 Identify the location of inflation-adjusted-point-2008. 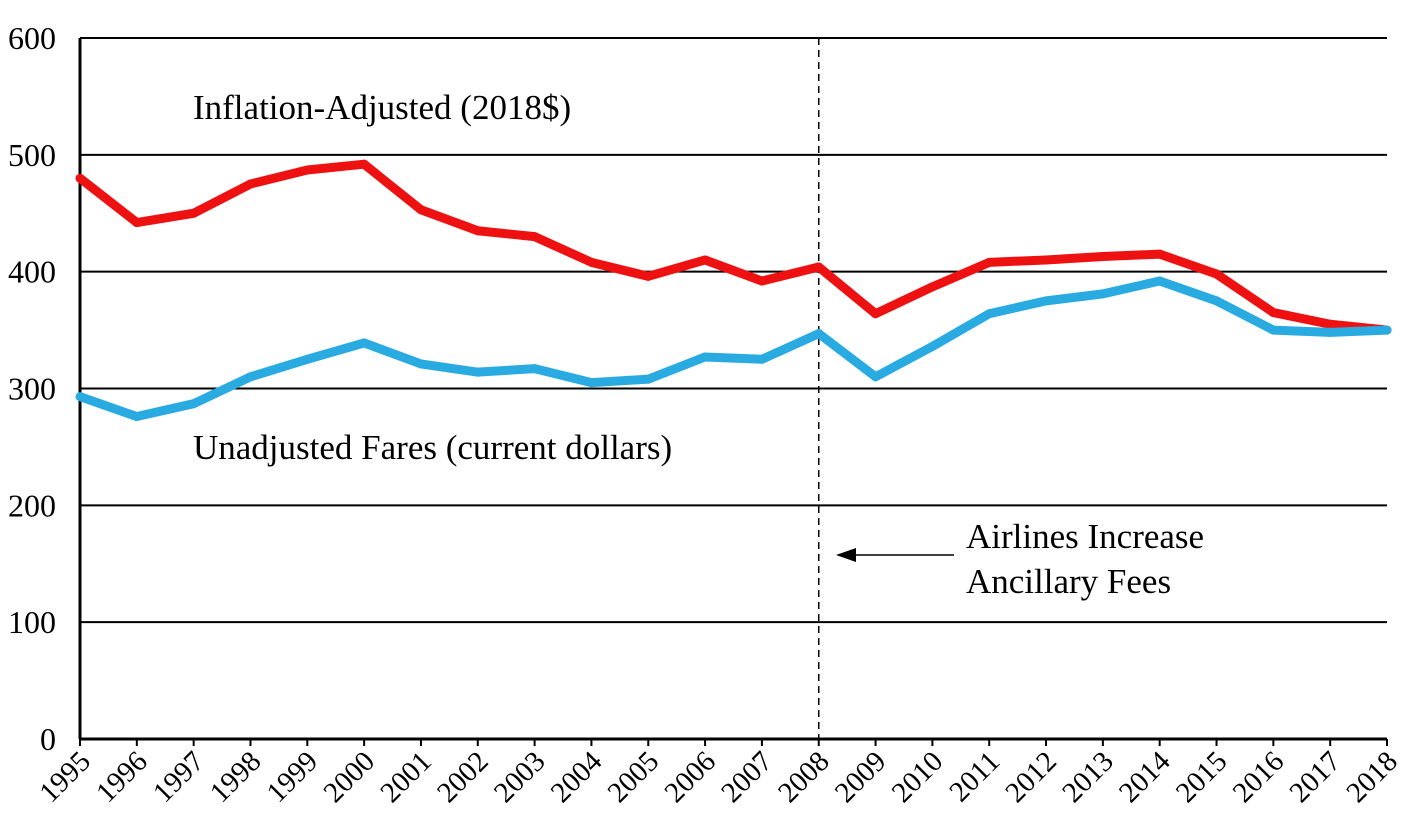
(819, 267).